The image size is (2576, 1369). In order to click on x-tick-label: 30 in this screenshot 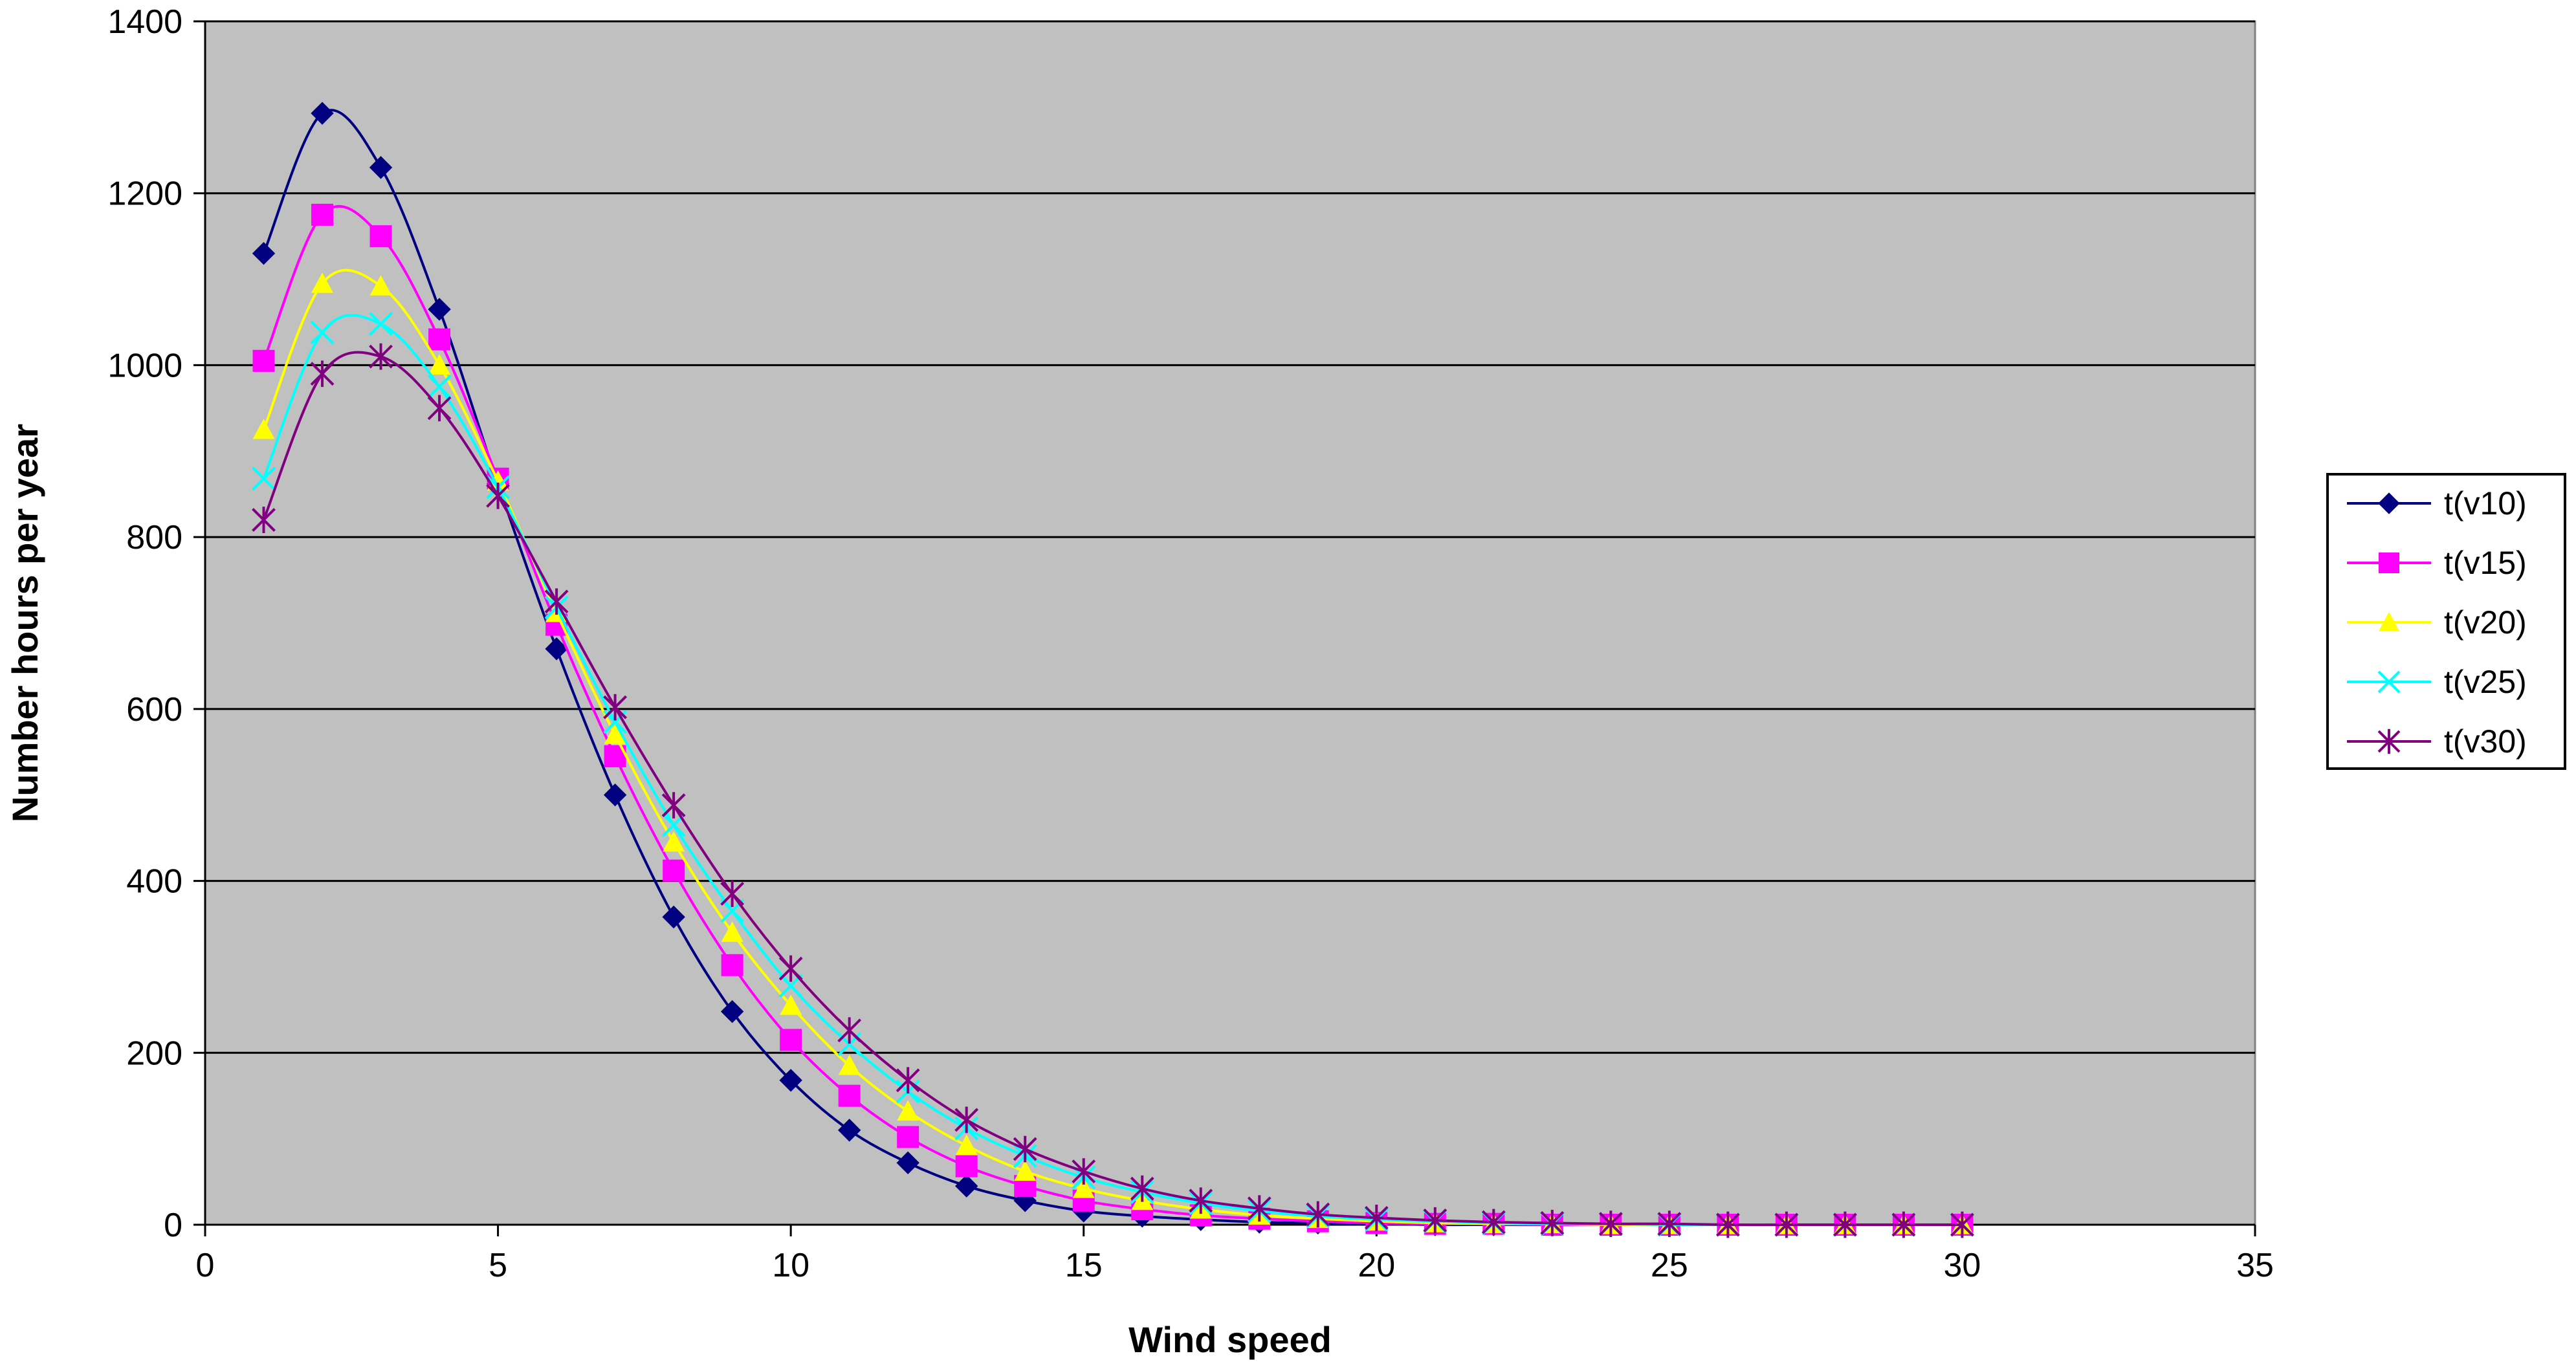, I will do `click(1963, 1266)`.